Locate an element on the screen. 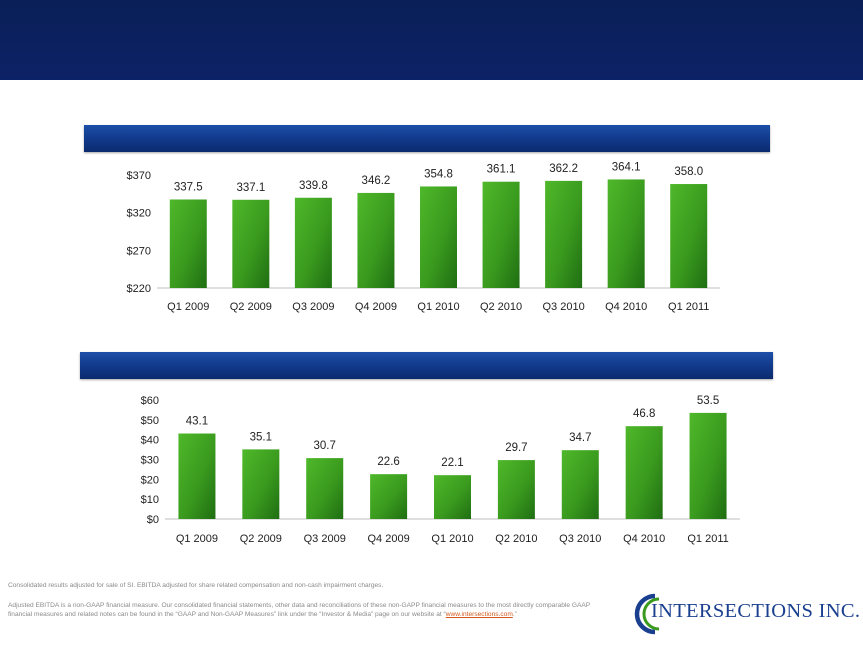 This screenshot has width=863, height=647. y-tick-label: $270 is located at coordinates (139, 251).